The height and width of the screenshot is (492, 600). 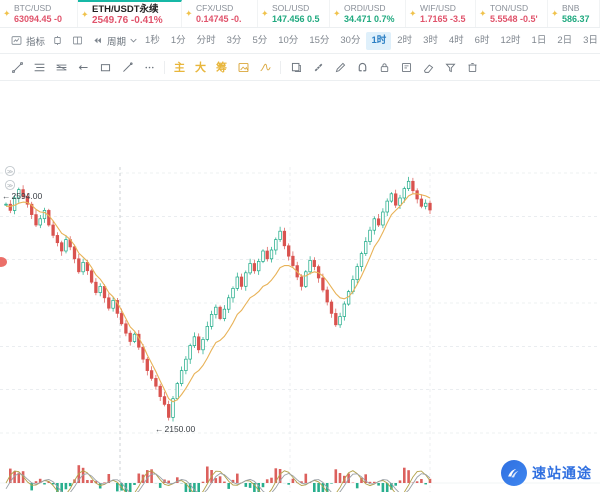 I want to click on ticker-symbol: BNB, so click(x=571, y=7).